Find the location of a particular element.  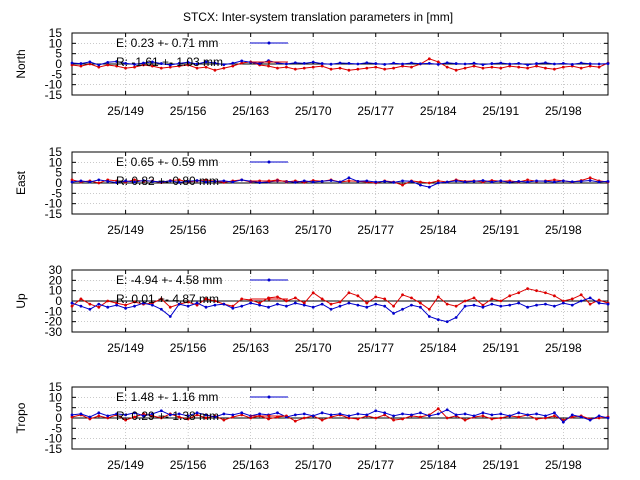

x-tick-label: 25/149 is located at coordinates (125, 465).